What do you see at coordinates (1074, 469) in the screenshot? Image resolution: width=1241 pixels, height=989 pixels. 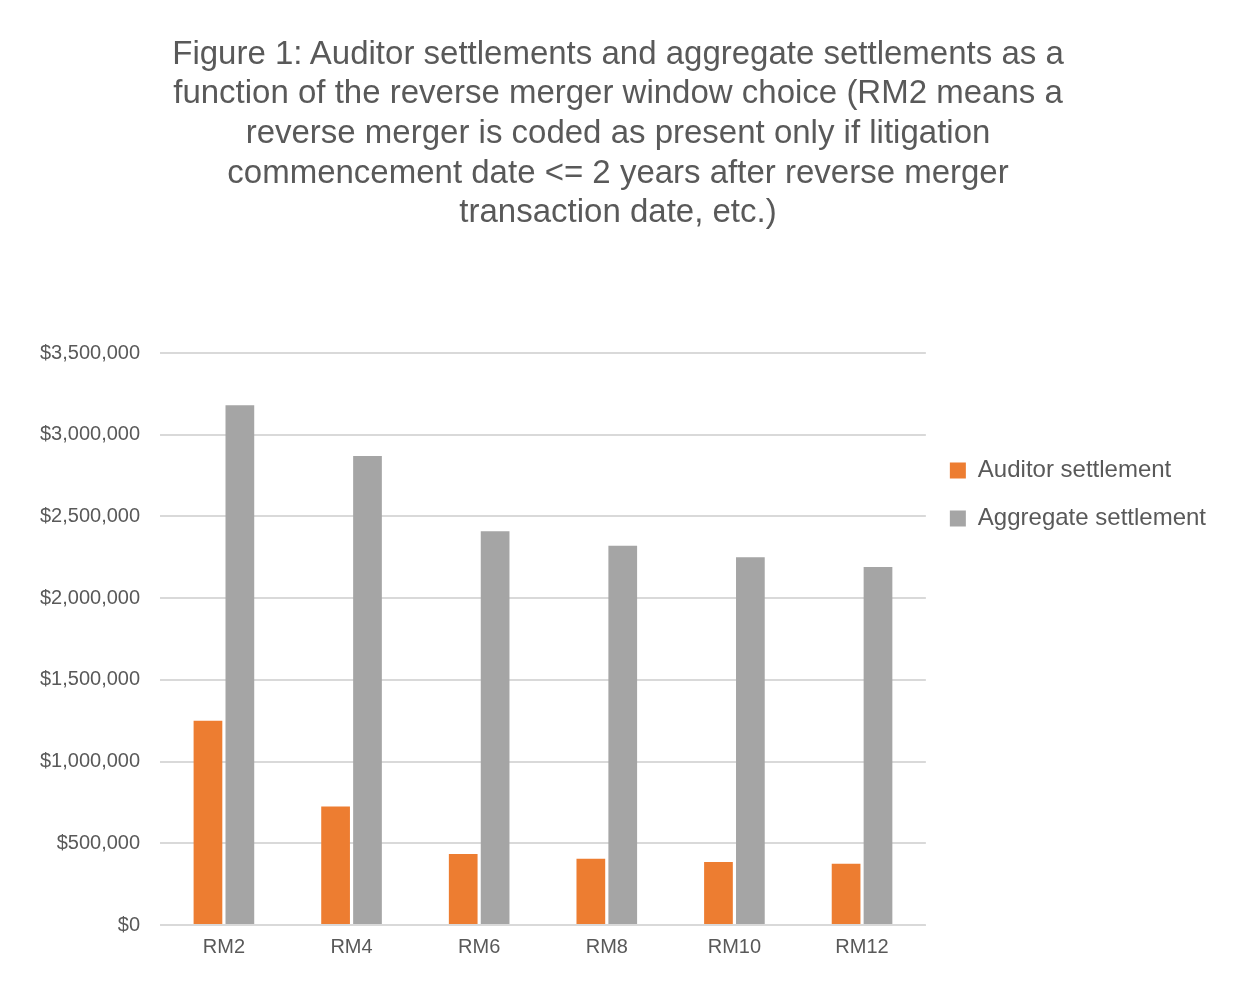 I see `legend-label: Auditor settlement` at bounding box center [1074, 469].